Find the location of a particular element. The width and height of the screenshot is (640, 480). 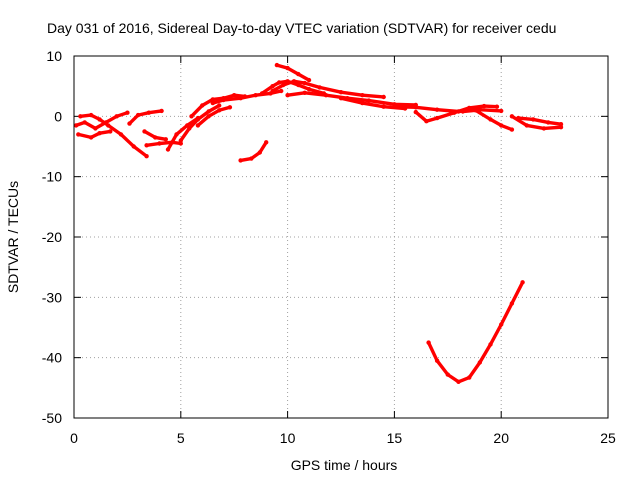

x-tick-label: 15 is located at coordinates (395, 438).